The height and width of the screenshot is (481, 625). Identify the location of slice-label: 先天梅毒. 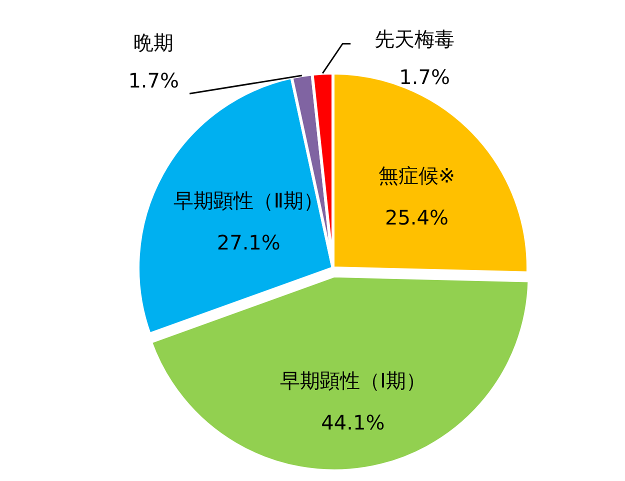
(414, 38).